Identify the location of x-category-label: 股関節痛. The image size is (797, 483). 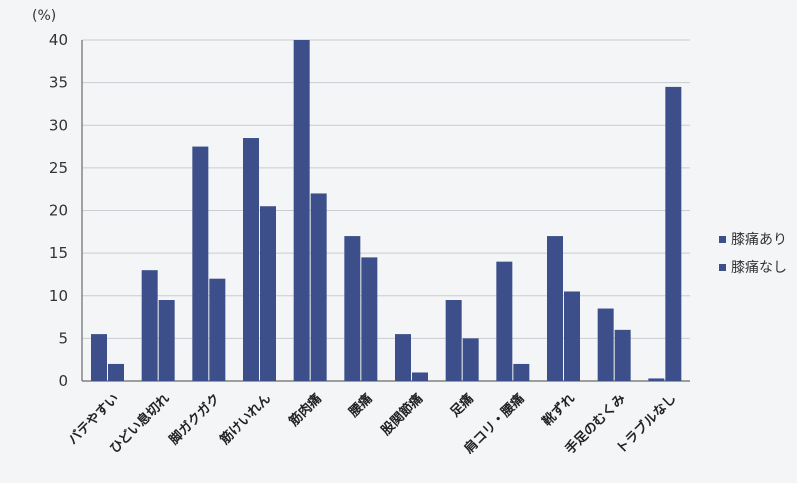
(402, 415).